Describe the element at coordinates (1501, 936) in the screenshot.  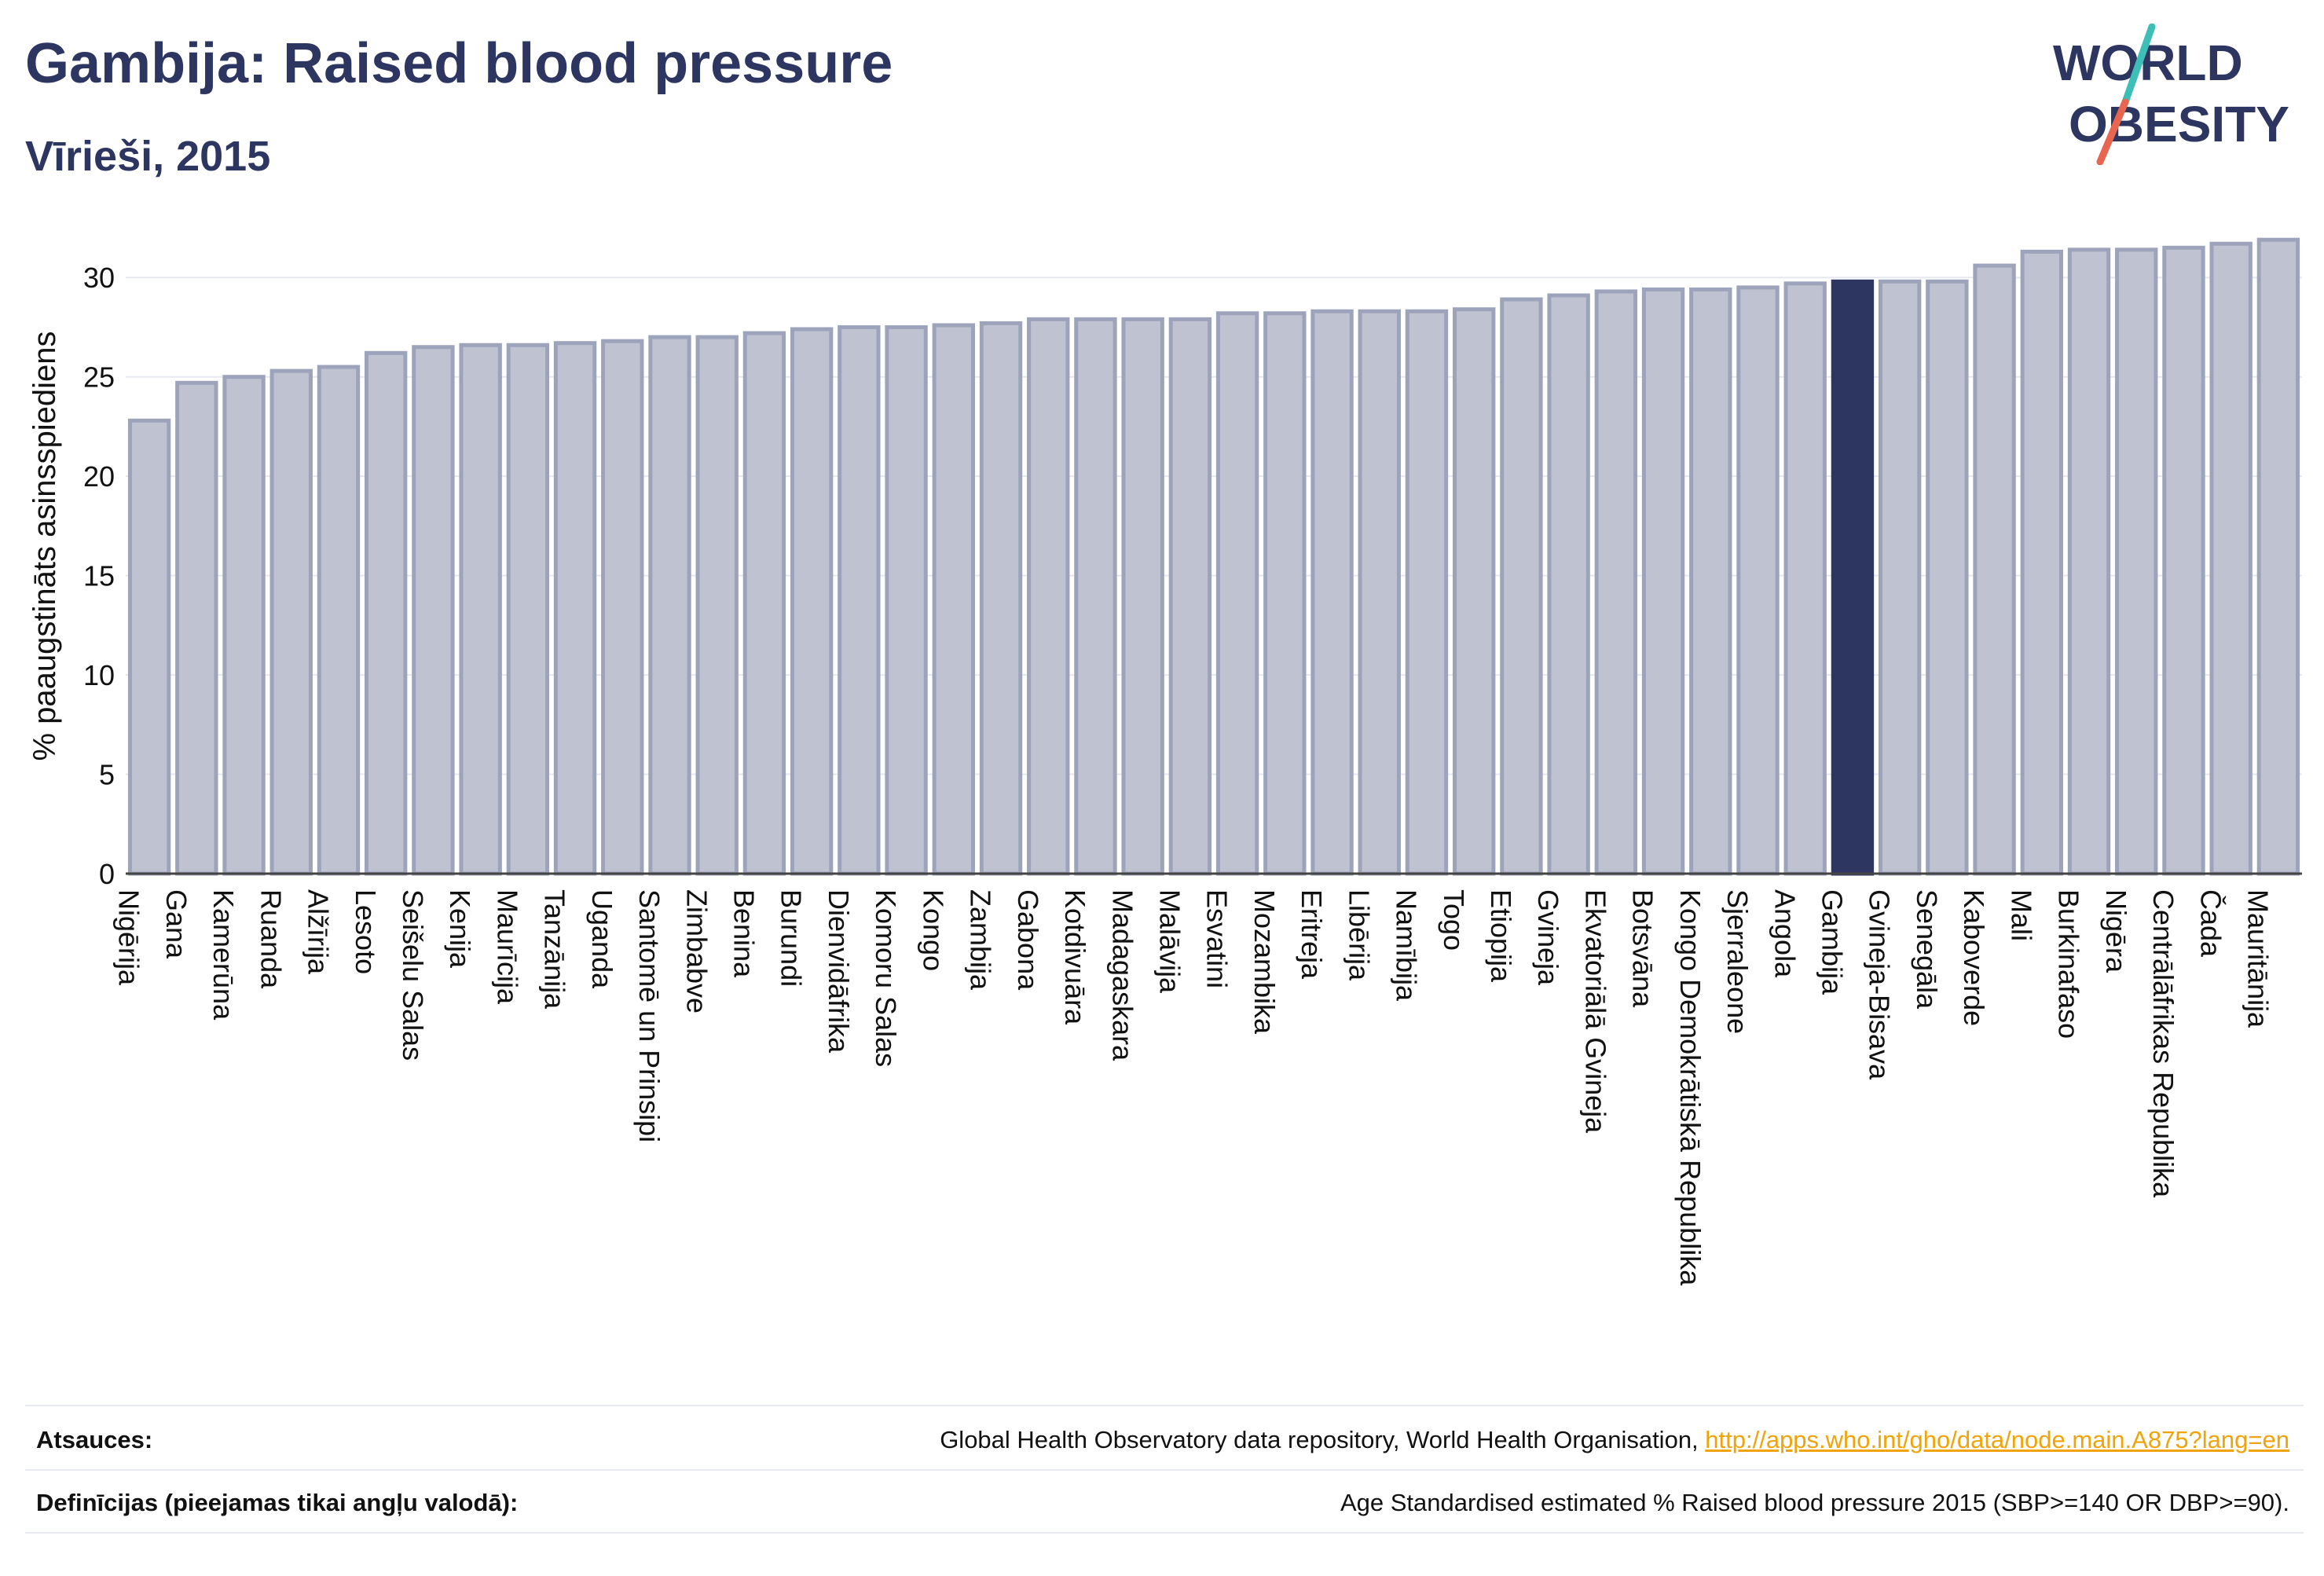
I see `x-tick-label: Etiopija` at that location.